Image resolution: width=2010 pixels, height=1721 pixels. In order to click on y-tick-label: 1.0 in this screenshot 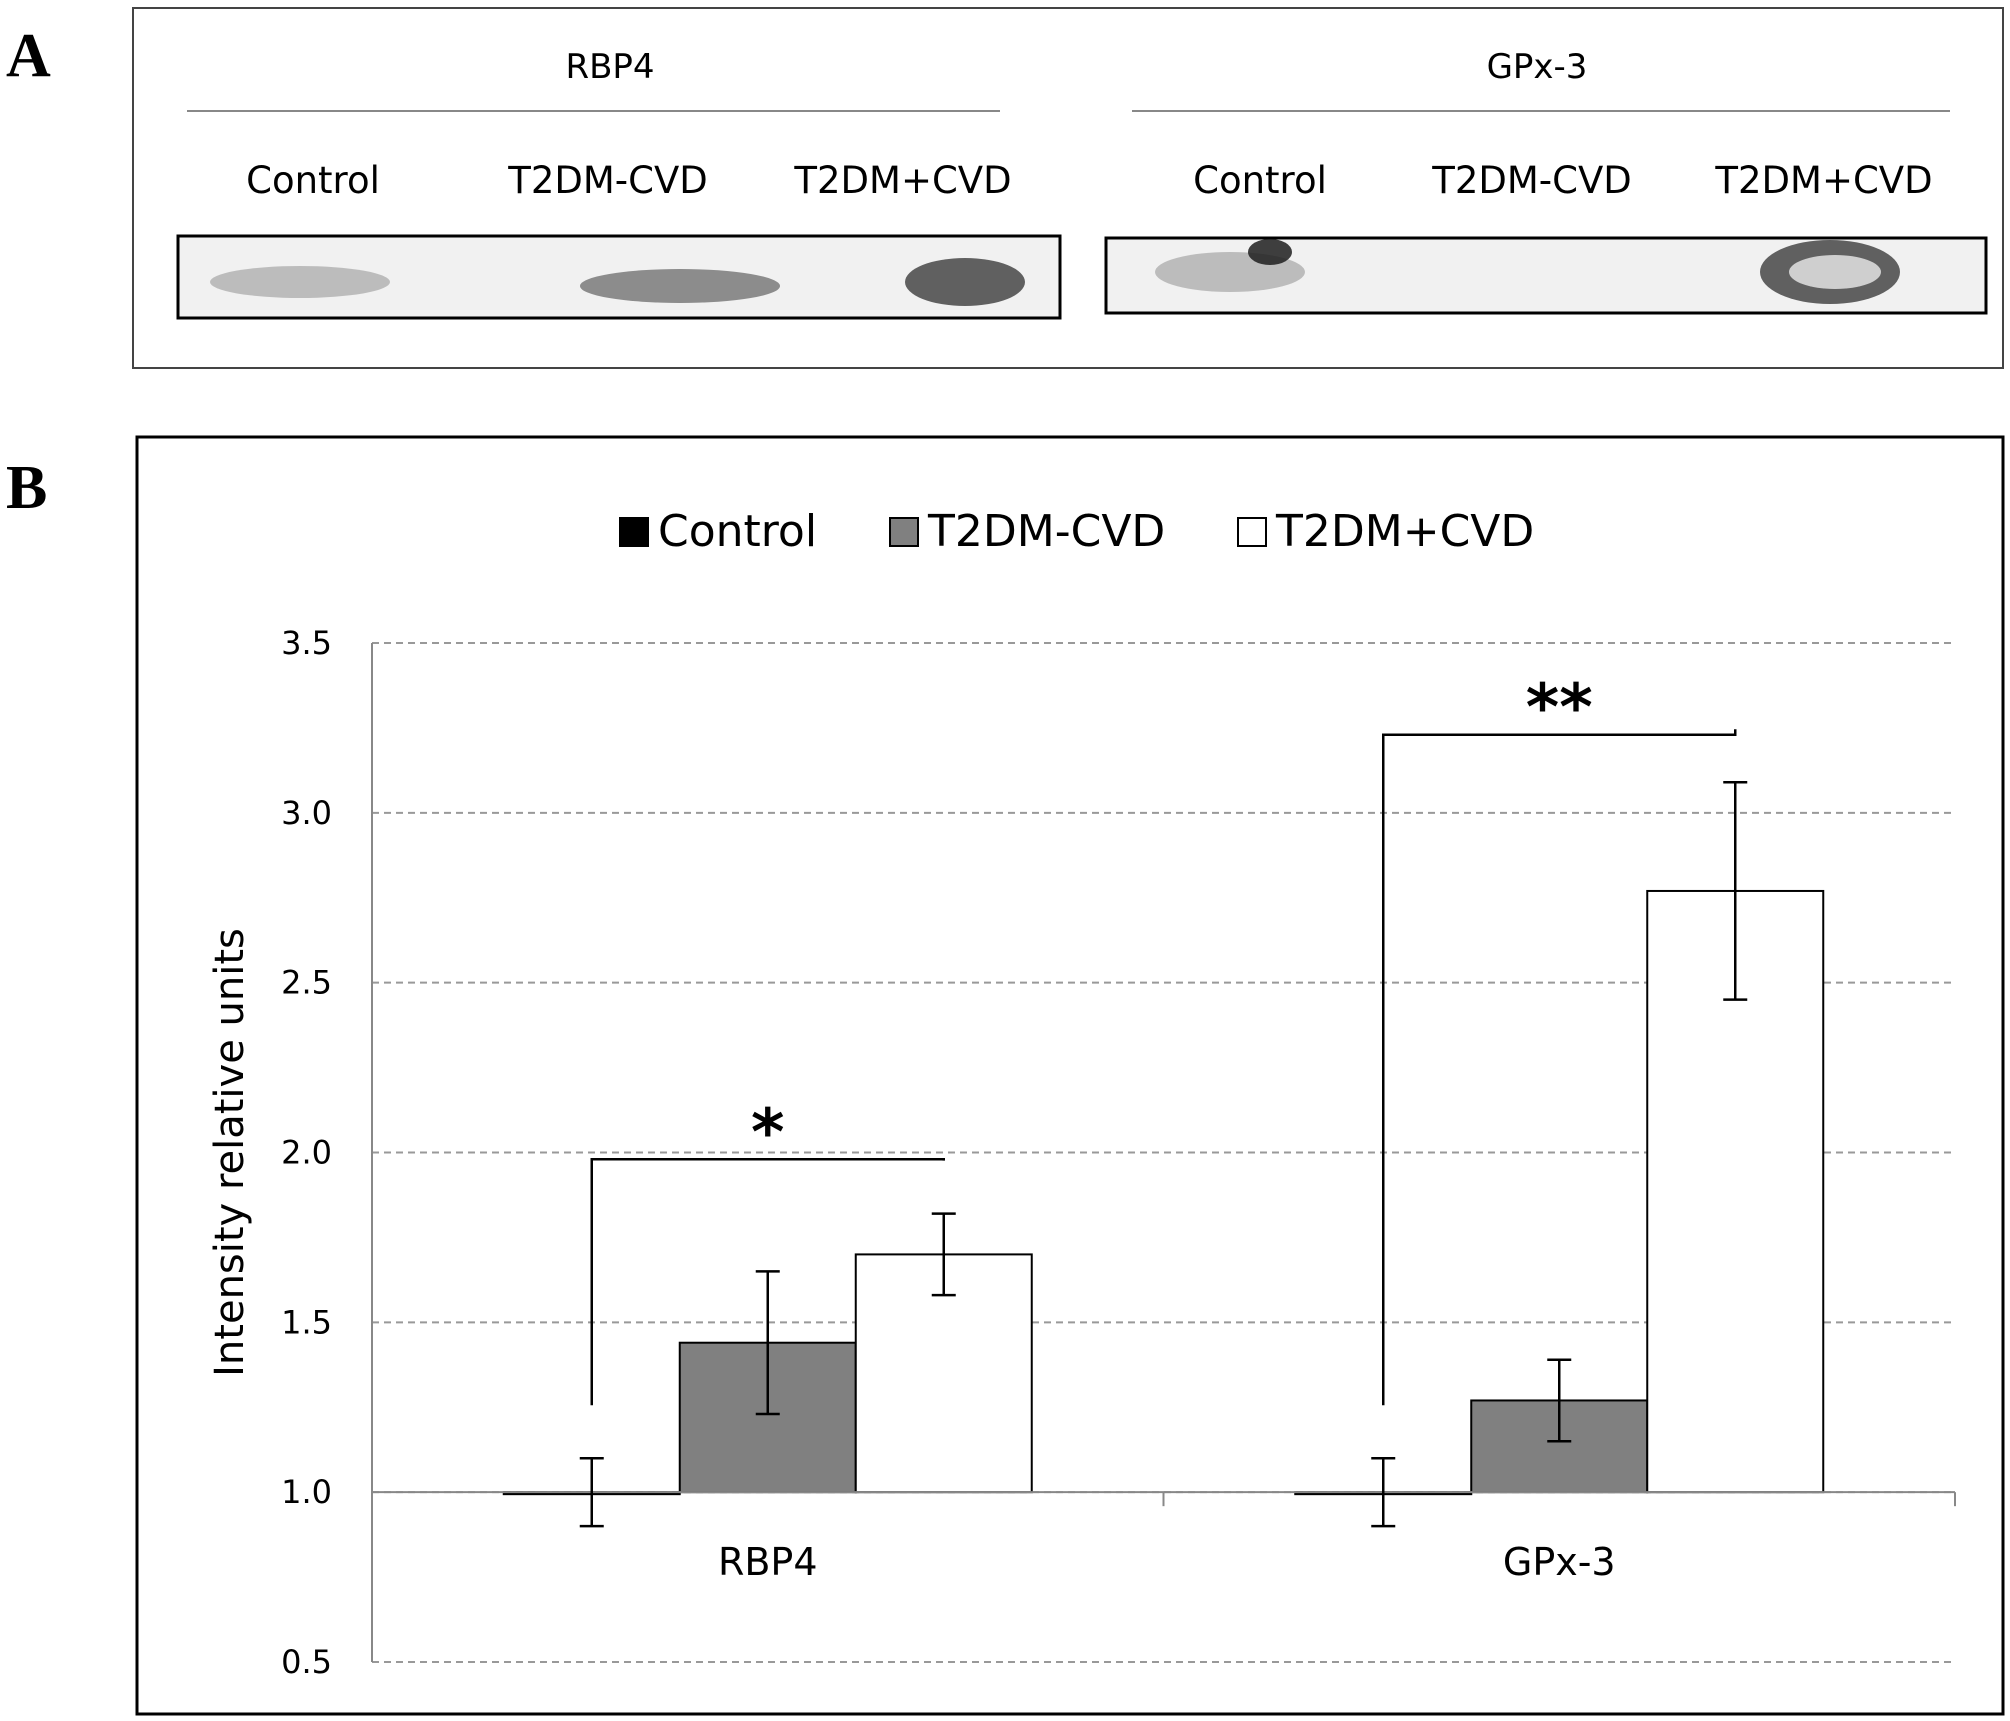, I will do `click(306, 1492)`.